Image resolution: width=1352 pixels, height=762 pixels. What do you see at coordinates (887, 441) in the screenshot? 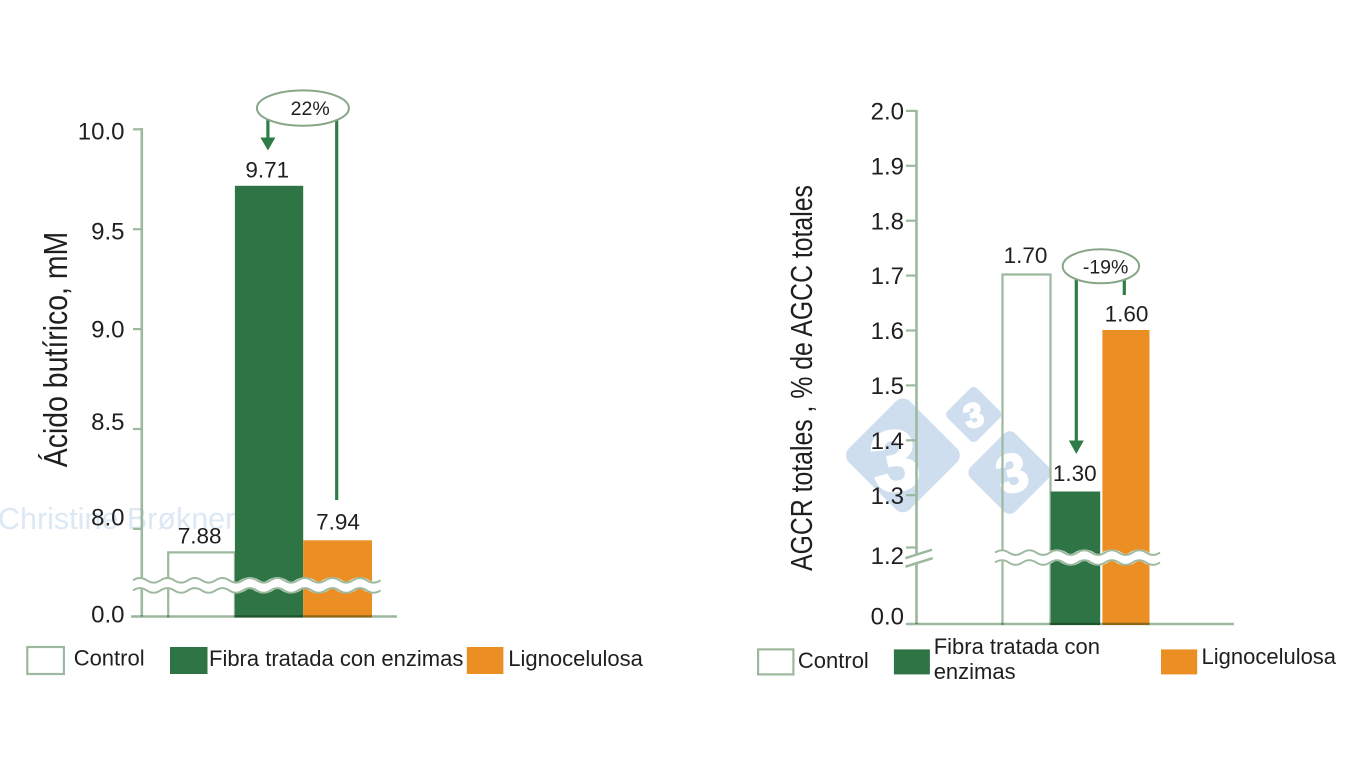
I see `svg-text: 1.4` at bounding box center [887, 441].